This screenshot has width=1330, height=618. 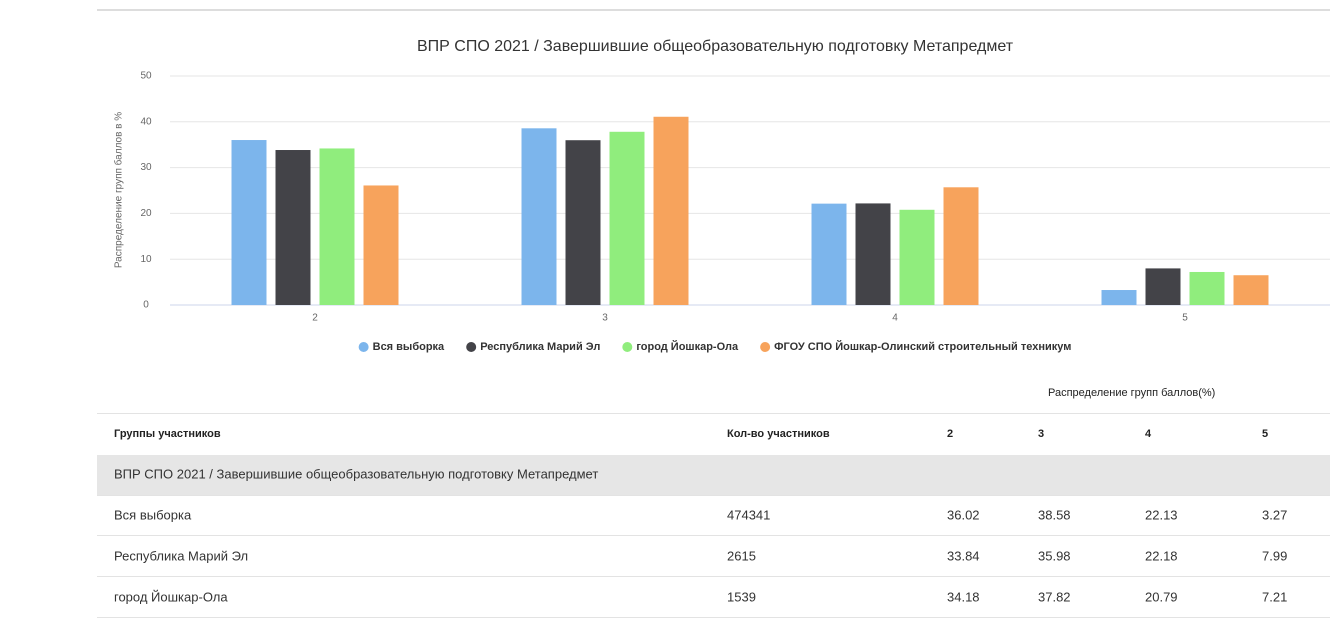 What do you see at coordinates (146, 76) in the screenshot?
I see `y-tick-label: 50` at bounding box center [146, 76].